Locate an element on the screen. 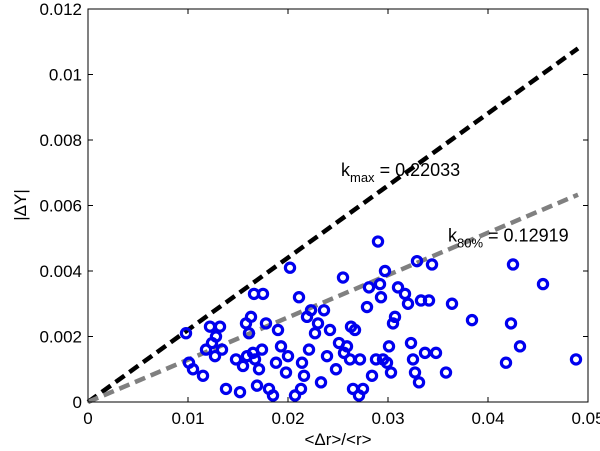 The width and height of the screenshot is (600, 451). y-tick-label: 0.006 is located at coordinates (60, 206).